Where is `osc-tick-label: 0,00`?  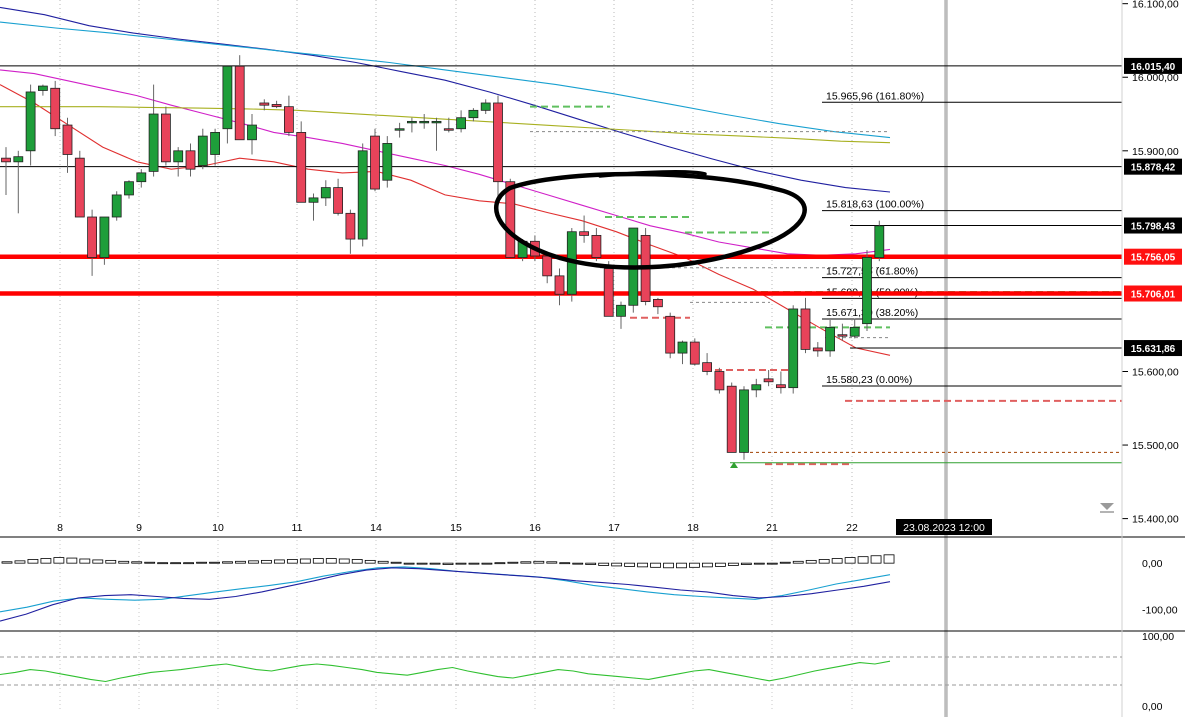
osc-tick-label: 0,00 is located at coordinates (1152, 564).